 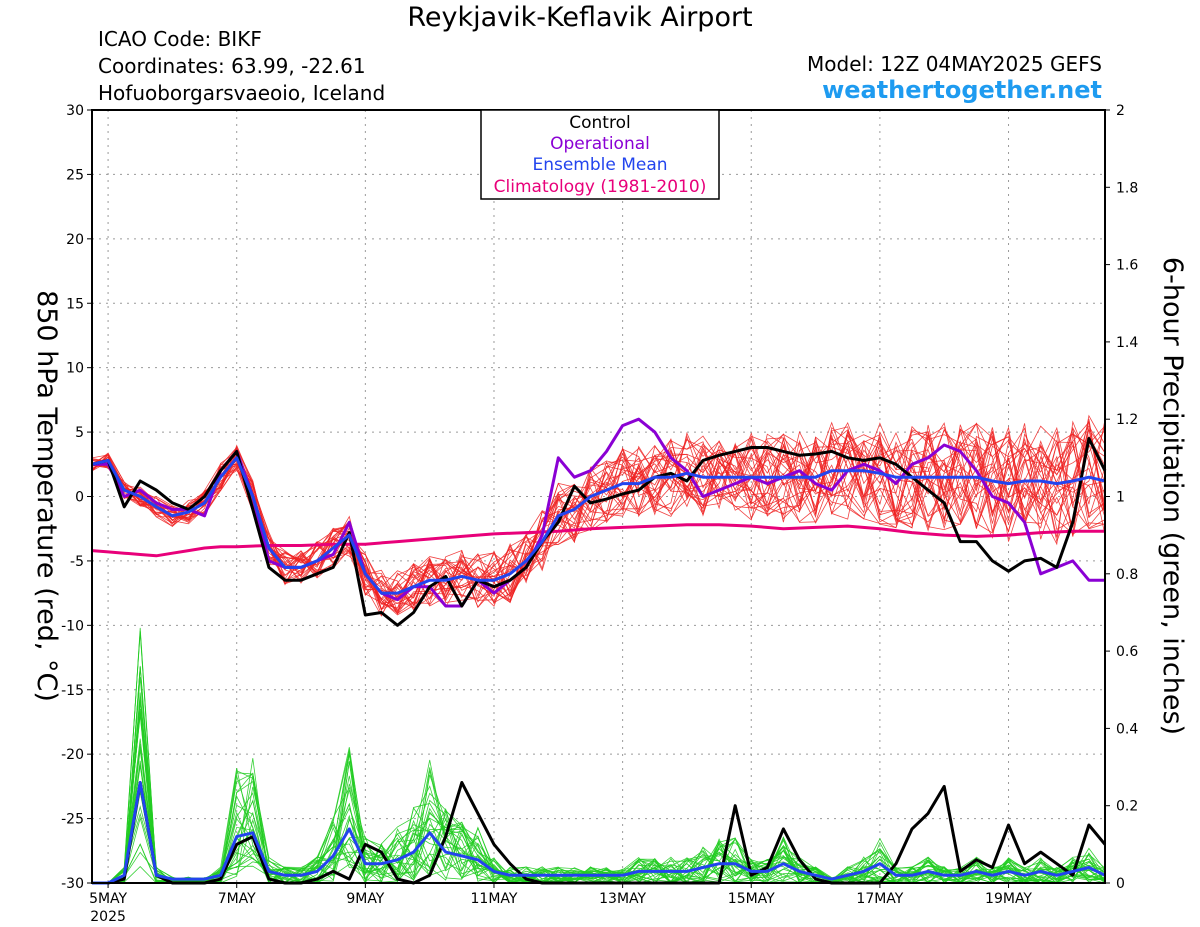 I want to click on legend-box, so click(x=600, y=154).